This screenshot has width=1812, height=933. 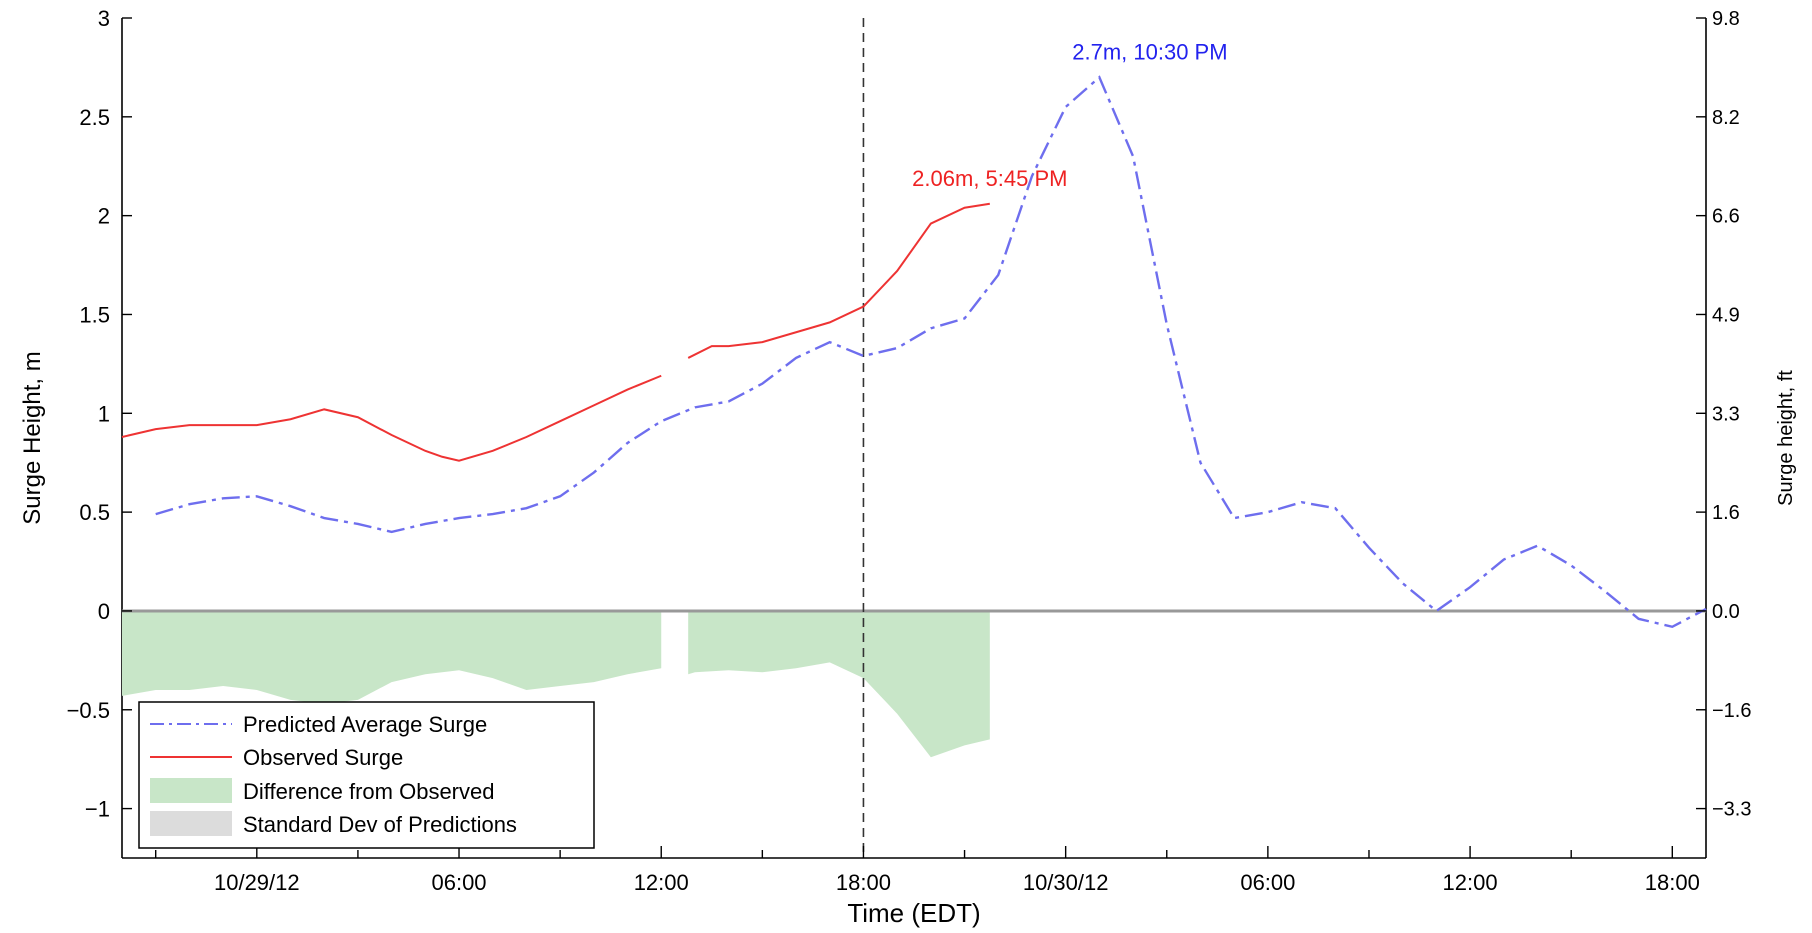 I want to click on y-tick-label-right: −3.3, so click(x=1731, y=810).